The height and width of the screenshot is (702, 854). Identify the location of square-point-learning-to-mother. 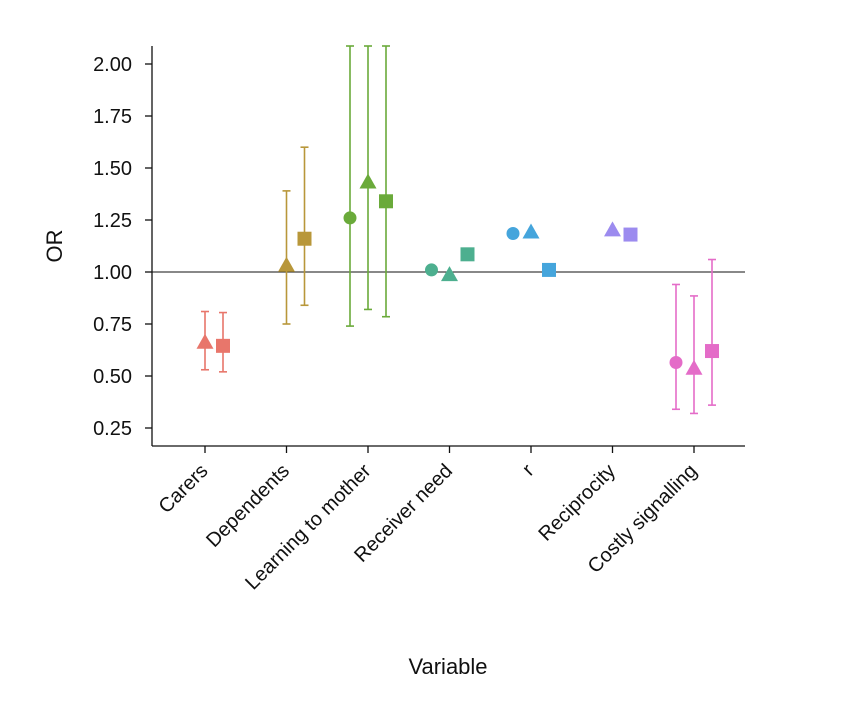
(386, 201).